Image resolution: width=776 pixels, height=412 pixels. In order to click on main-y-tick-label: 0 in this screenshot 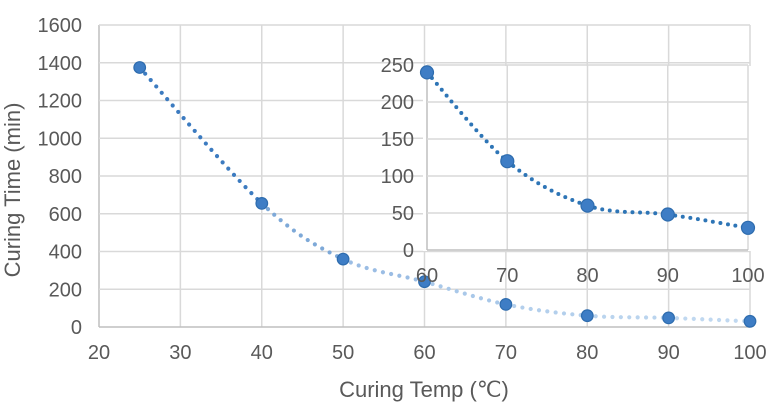, I will do `click(76, 328)`.